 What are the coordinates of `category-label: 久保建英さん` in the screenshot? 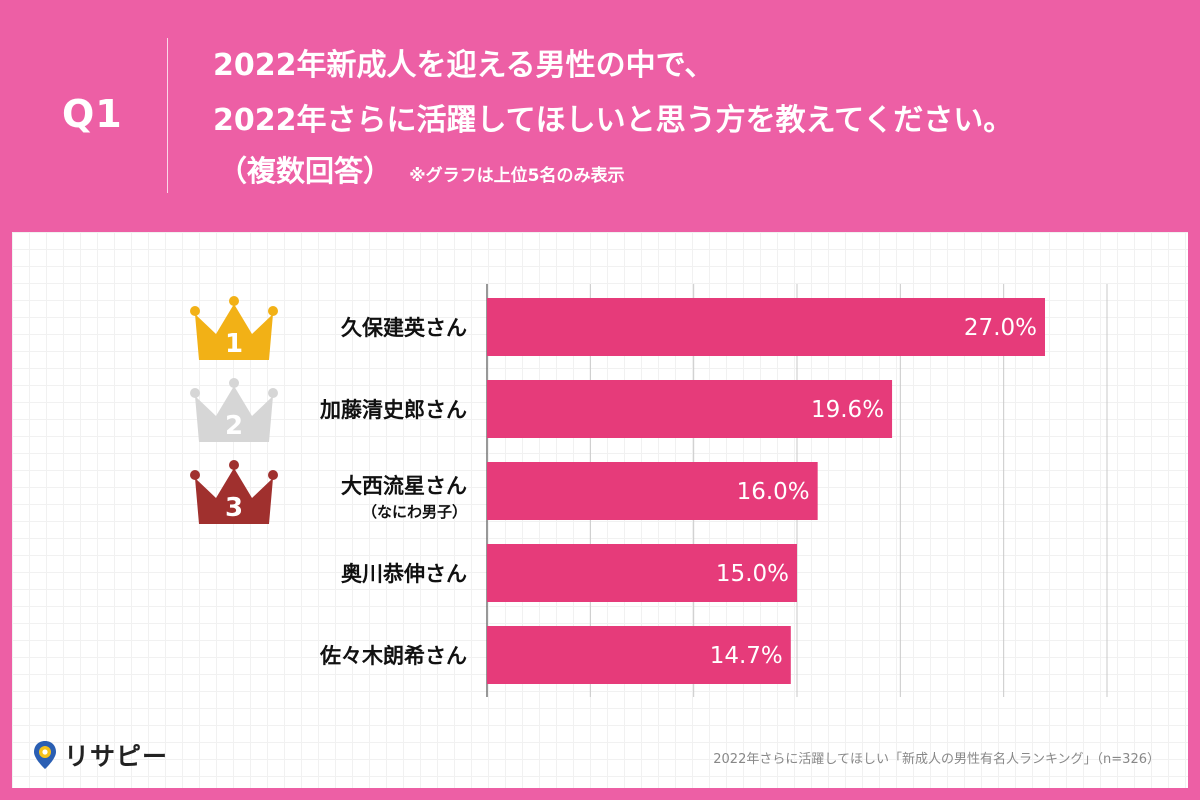 It's located at (404, 328).